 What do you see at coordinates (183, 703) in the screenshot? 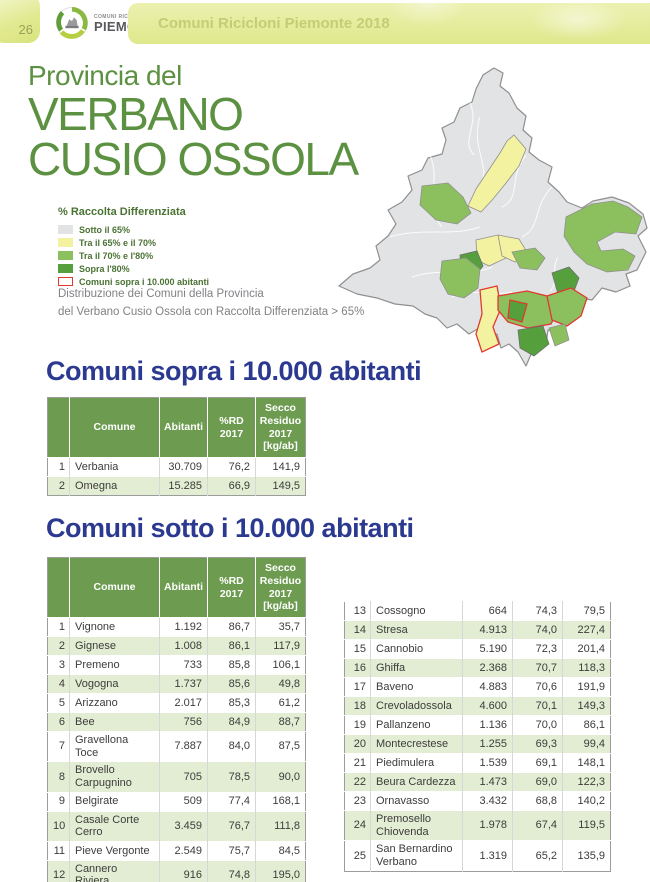
I see `table-cell: 2.017` at bounding box center [183, 703].